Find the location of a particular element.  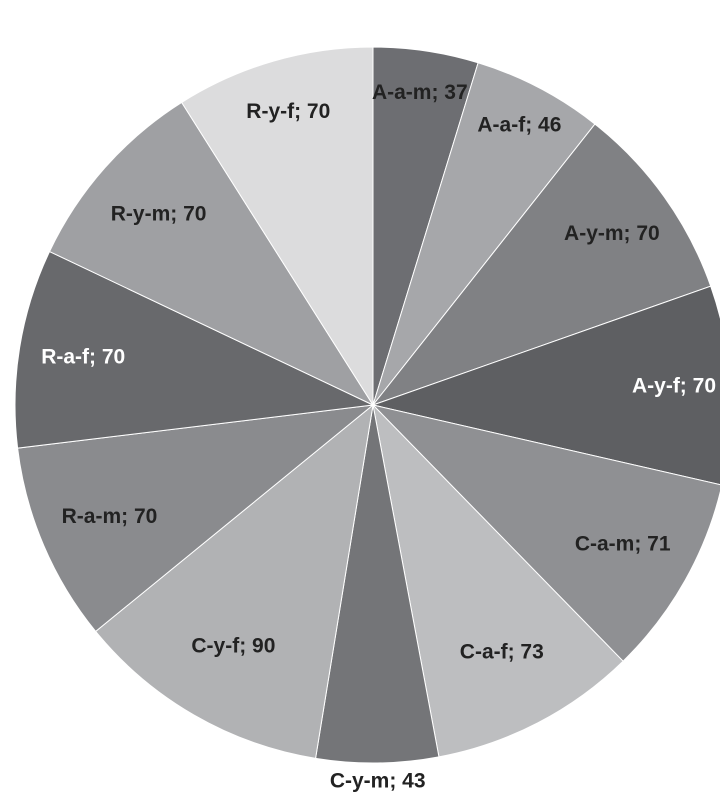

slice-label-a-a-f: A-a-f; 46 is located at coordinates (519, 125).